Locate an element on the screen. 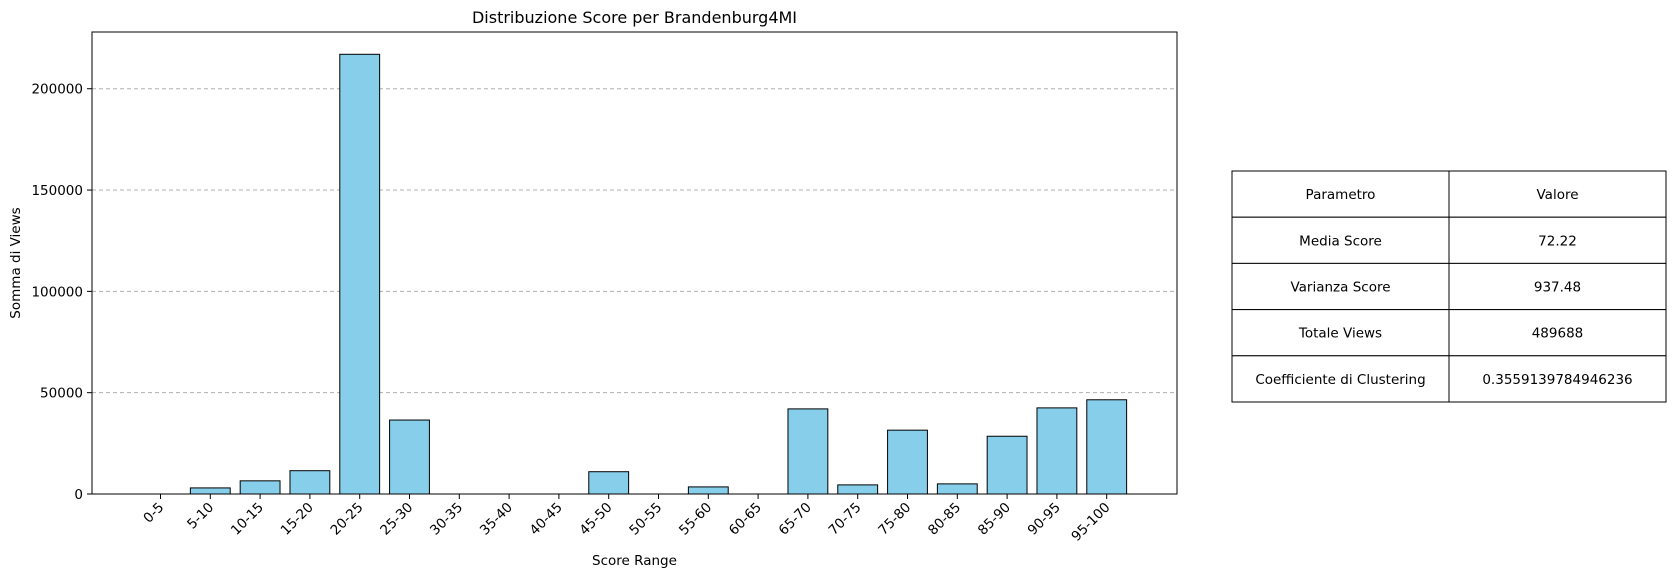 The height and width of the screenshot is (578, 1675). y-axis-title: Somma di Views is located at coordinates (16, 262).